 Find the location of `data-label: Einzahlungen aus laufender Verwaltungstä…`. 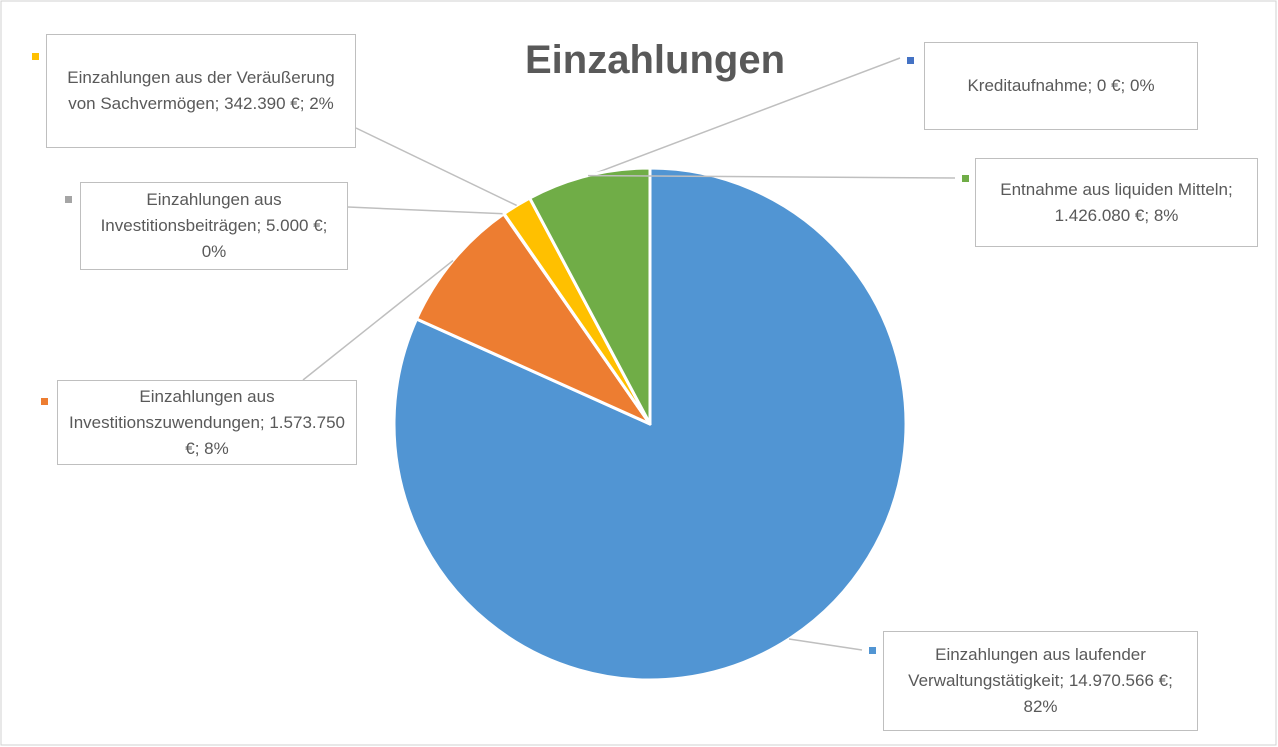

data-label: Einzahlungen aus laufender Verwaltungstä… is located at coordinates (1040, 681).